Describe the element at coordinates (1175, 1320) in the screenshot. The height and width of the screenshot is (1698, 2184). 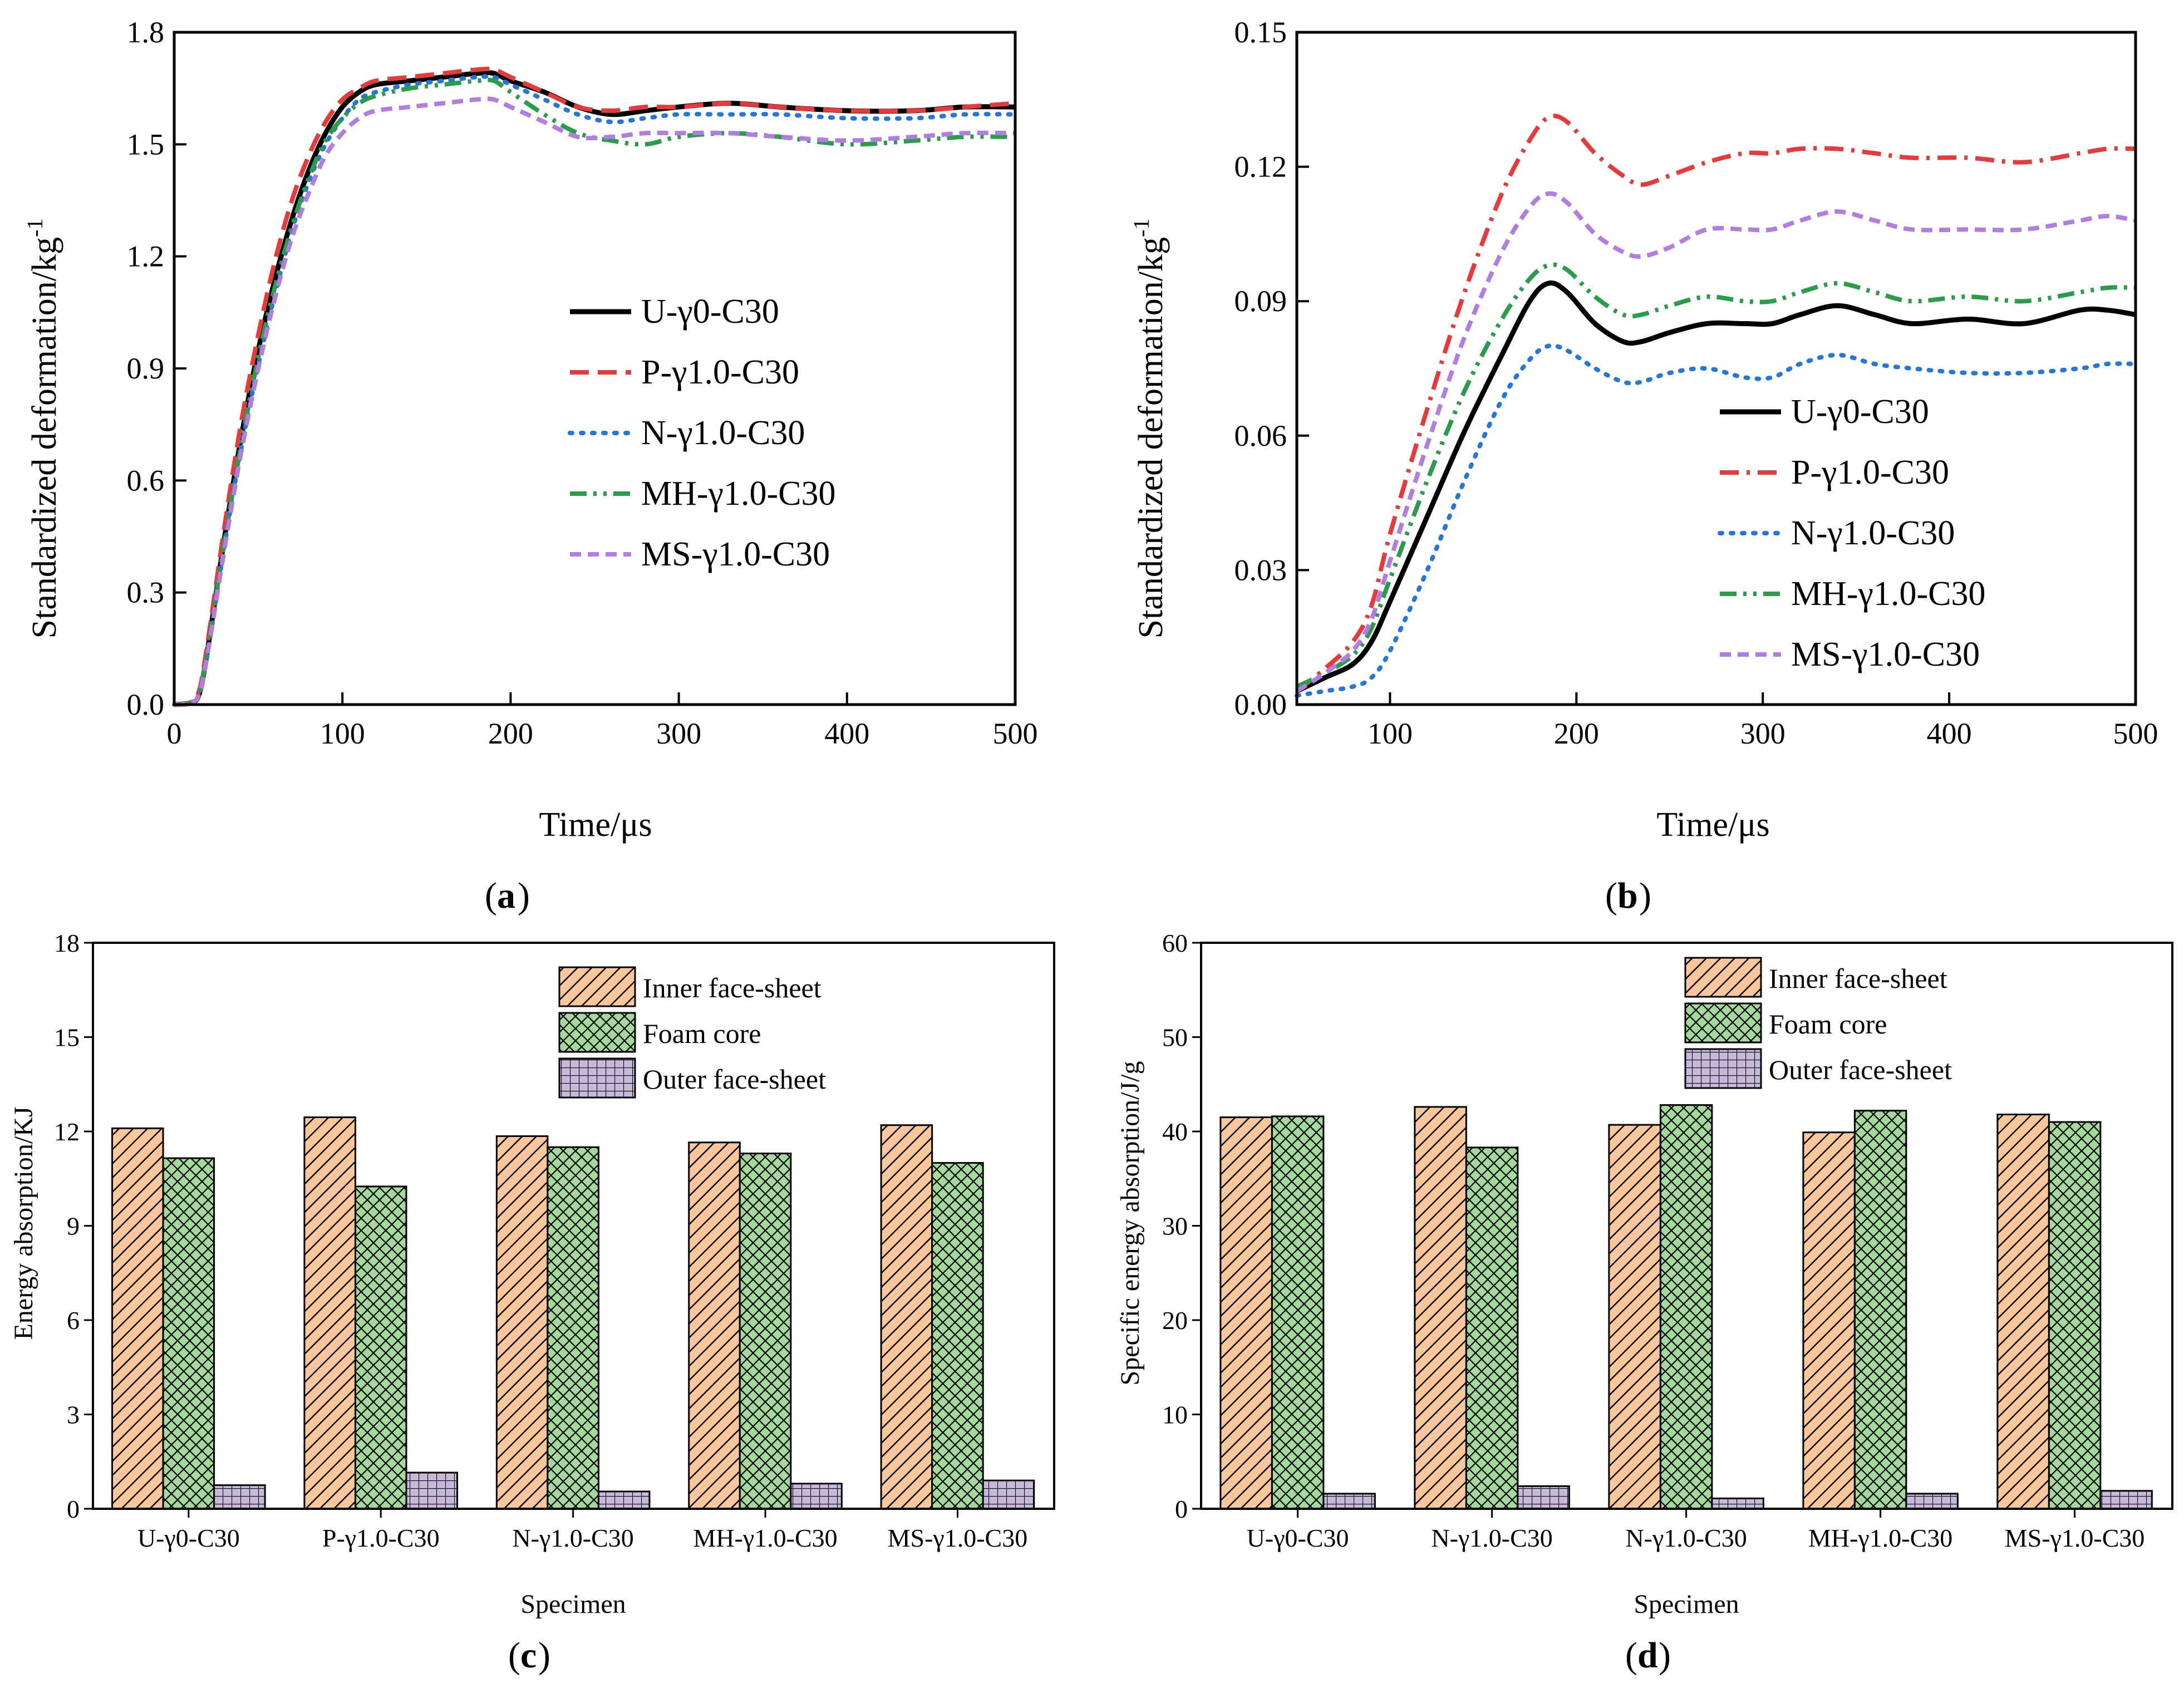
I see `panel-d-ytick-label-3: 20` at that location.